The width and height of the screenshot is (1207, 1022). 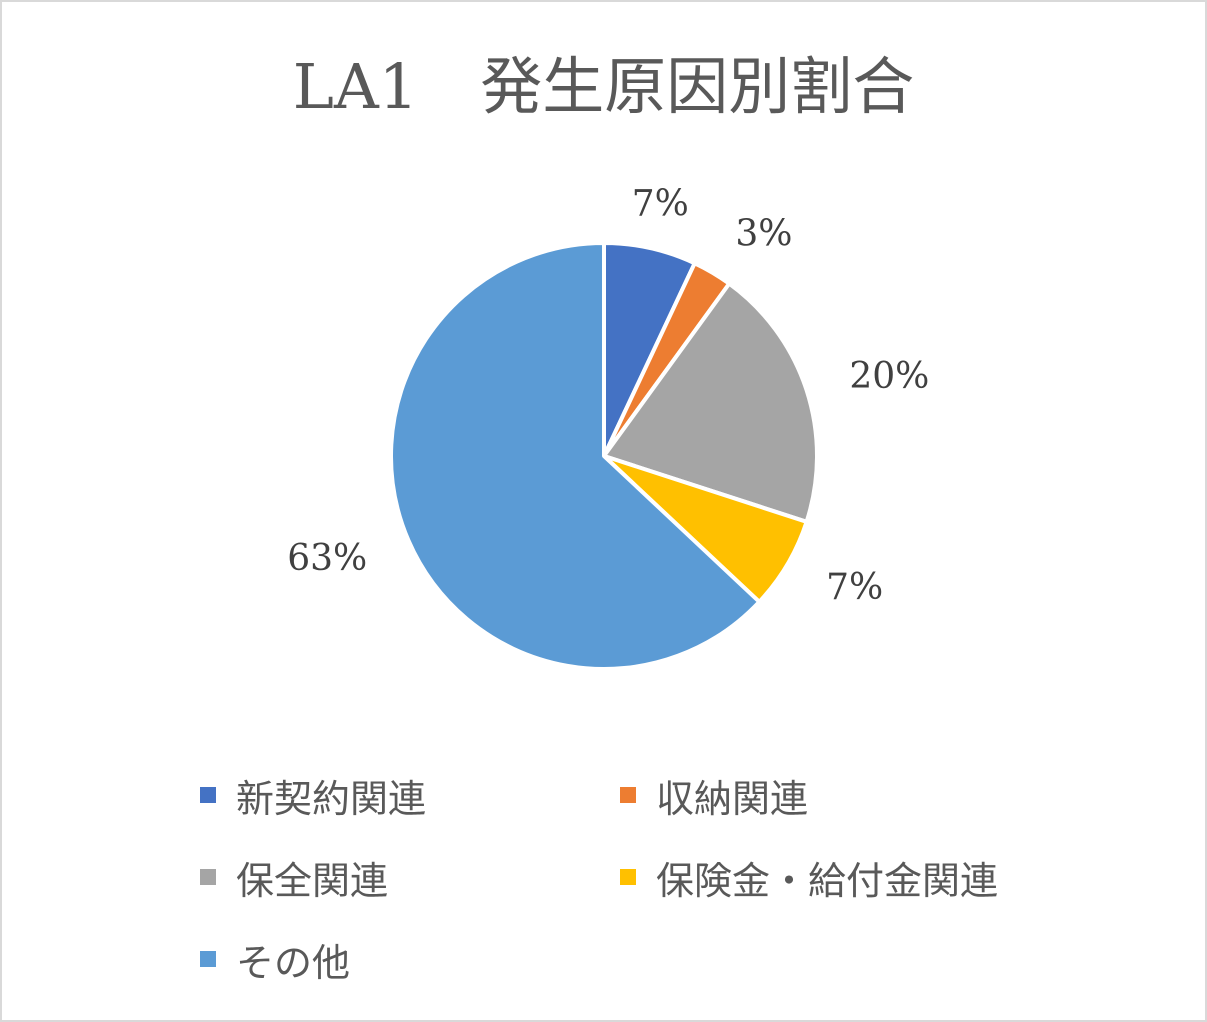 I want to click on data-label-1: 7%, so click(x=660, y=204).